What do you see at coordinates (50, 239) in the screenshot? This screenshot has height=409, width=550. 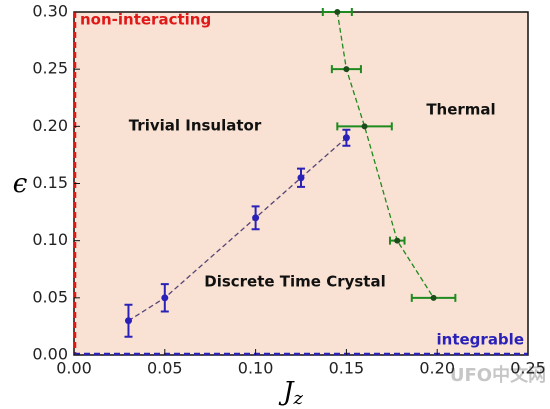 I see `y-tick-label: 0.10` at bounding box center [50, 239].